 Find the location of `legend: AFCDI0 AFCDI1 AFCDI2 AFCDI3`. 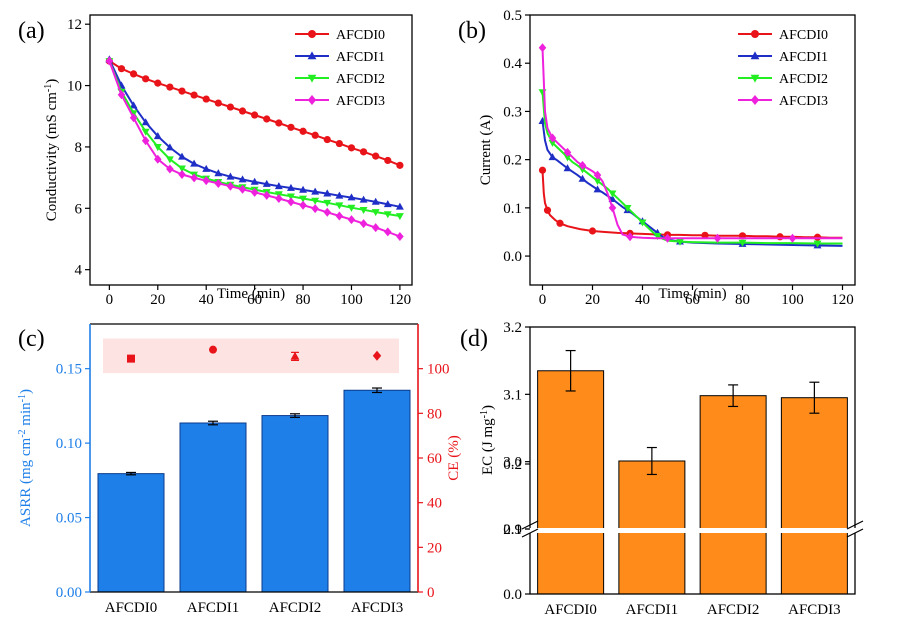

legend: AFCDI0 AFCDI1 AFCDI2 AFCDI3 is located at coordinates (783, 68).